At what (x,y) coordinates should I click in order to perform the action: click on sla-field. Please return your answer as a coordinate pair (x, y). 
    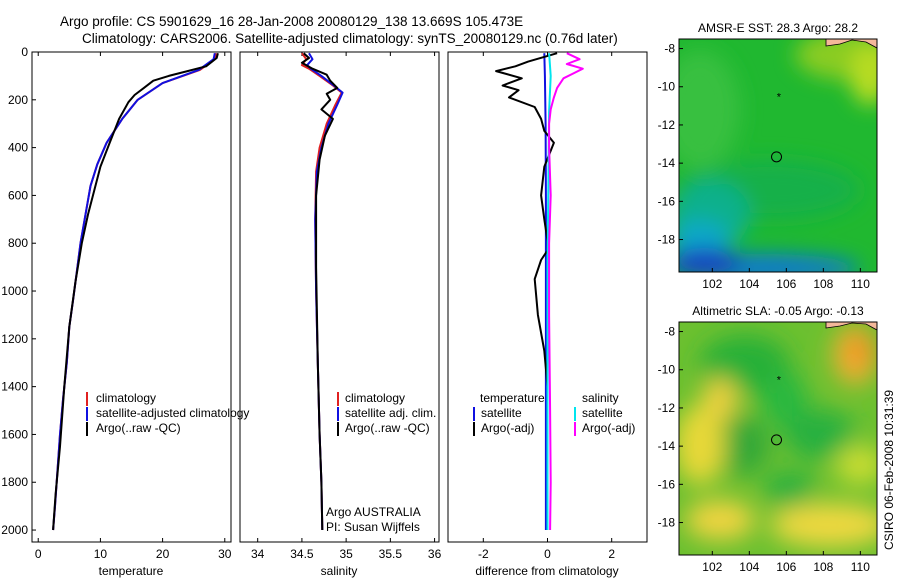
    Looking at the image, I should click on (778, 438).